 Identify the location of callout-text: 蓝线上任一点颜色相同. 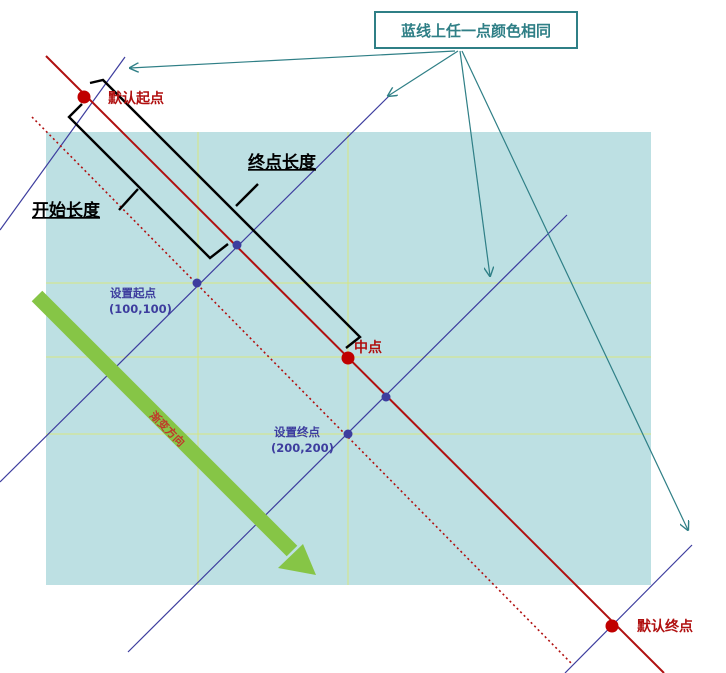
(475, 30).